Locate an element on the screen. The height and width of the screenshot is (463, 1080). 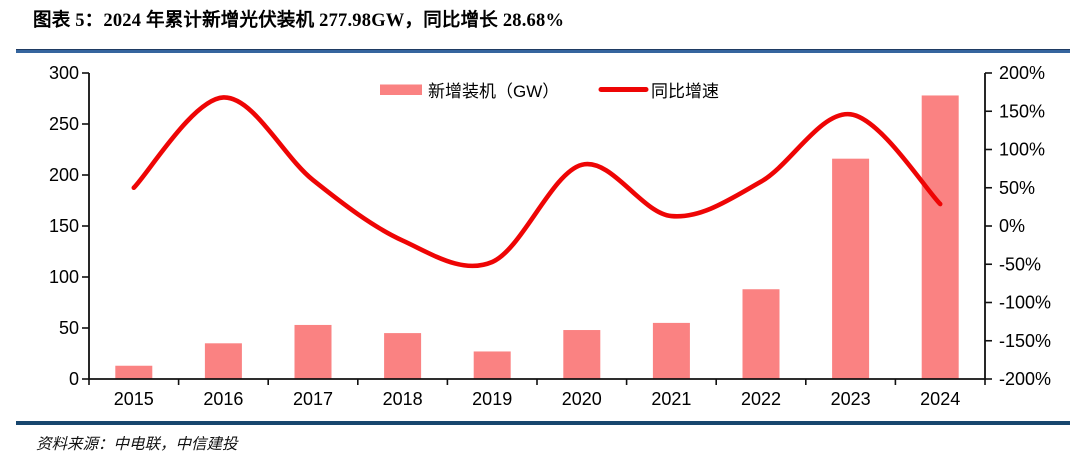
bar-2022 is located at coordinates (761, 334).